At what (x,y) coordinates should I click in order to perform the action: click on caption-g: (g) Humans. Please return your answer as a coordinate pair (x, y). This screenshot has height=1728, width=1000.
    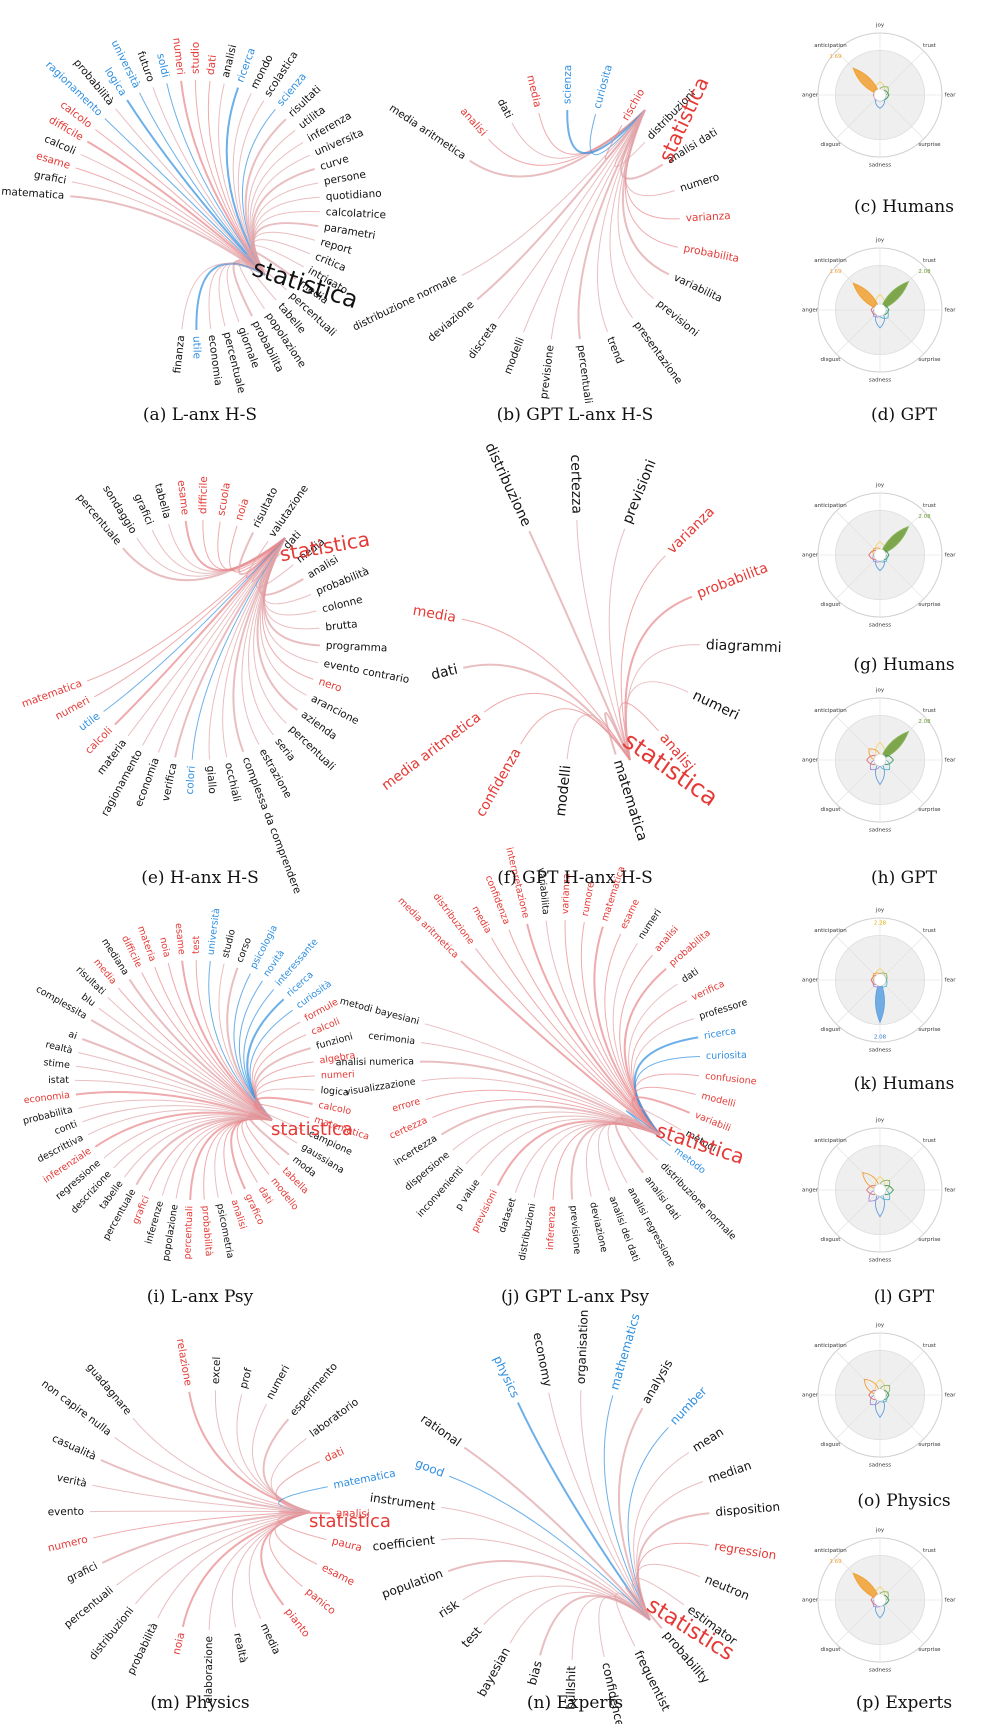
    Looking at the image, I should click on (904, 665).